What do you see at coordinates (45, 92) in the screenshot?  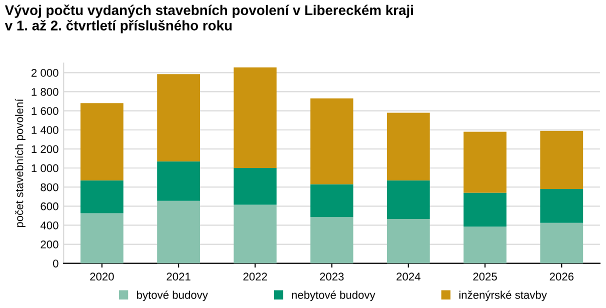 I see `y-tick-label: 1 800` at bounding box center [45, 92].